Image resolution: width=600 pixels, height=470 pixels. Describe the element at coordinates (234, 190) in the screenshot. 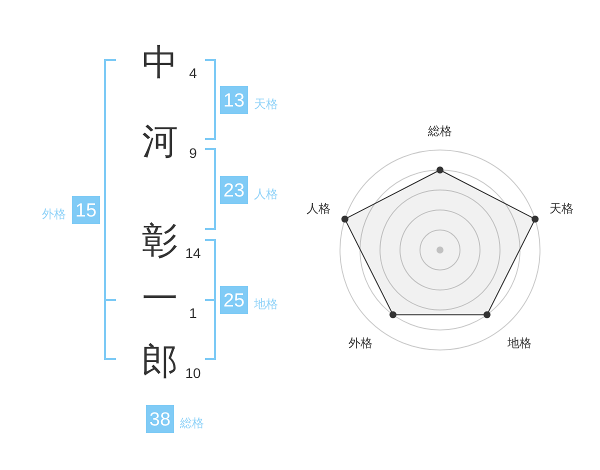

I see `fortune-value: 23` at that location.